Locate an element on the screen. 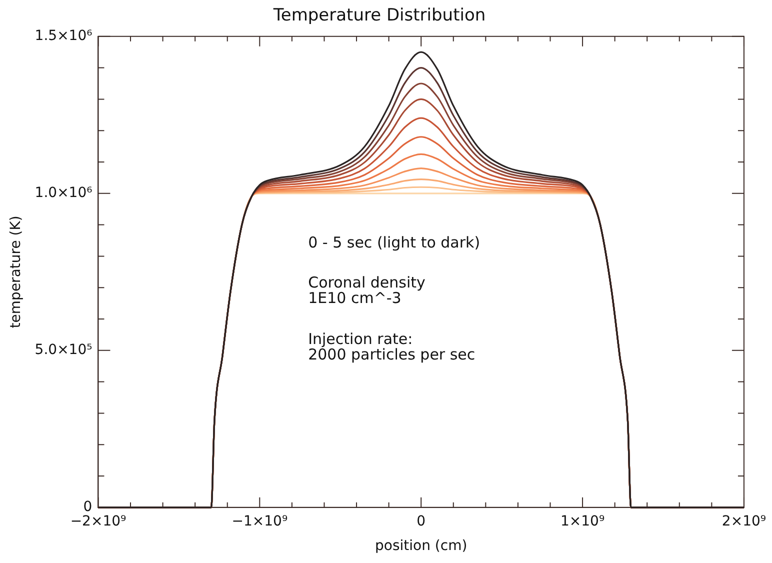 The height and width of the screenshot is (563, 772). x-tick-label: −1×10⁹ is located at coordinates (260, 521).